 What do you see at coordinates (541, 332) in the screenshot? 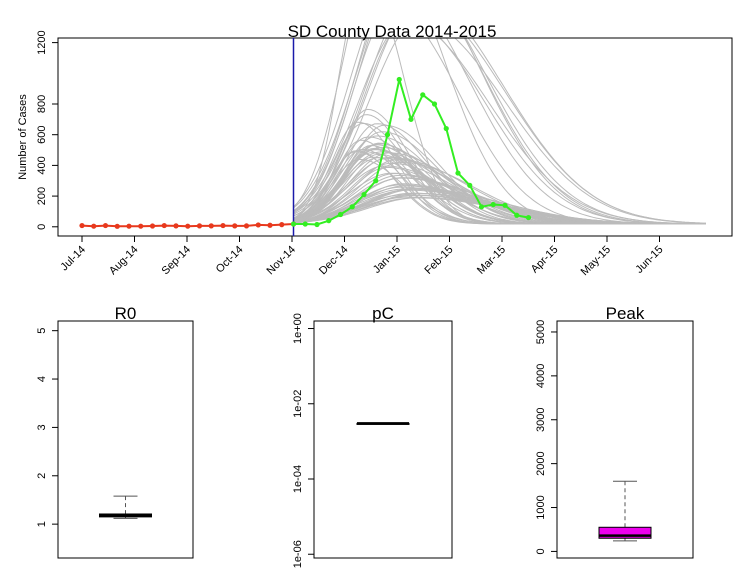
I see `y-tick-label: 5000` at bounding box center [541, 332].